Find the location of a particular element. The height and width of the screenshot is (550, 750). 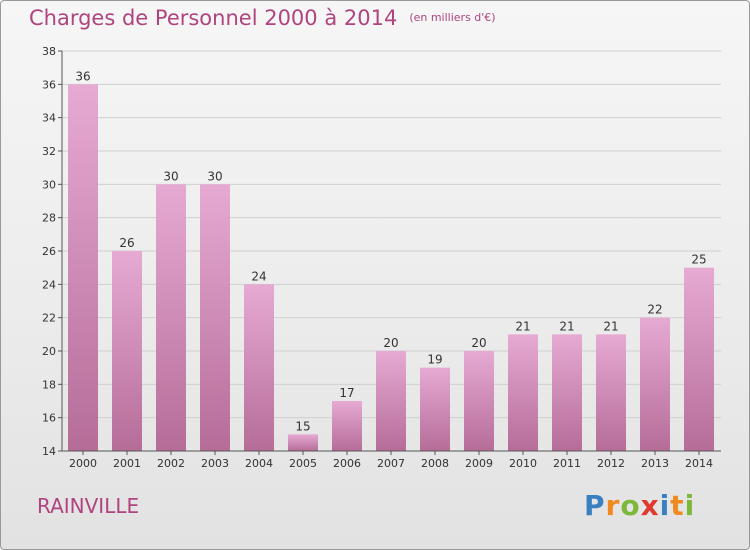

x-tick-label: 2009 is located at coordinates (479, 463).